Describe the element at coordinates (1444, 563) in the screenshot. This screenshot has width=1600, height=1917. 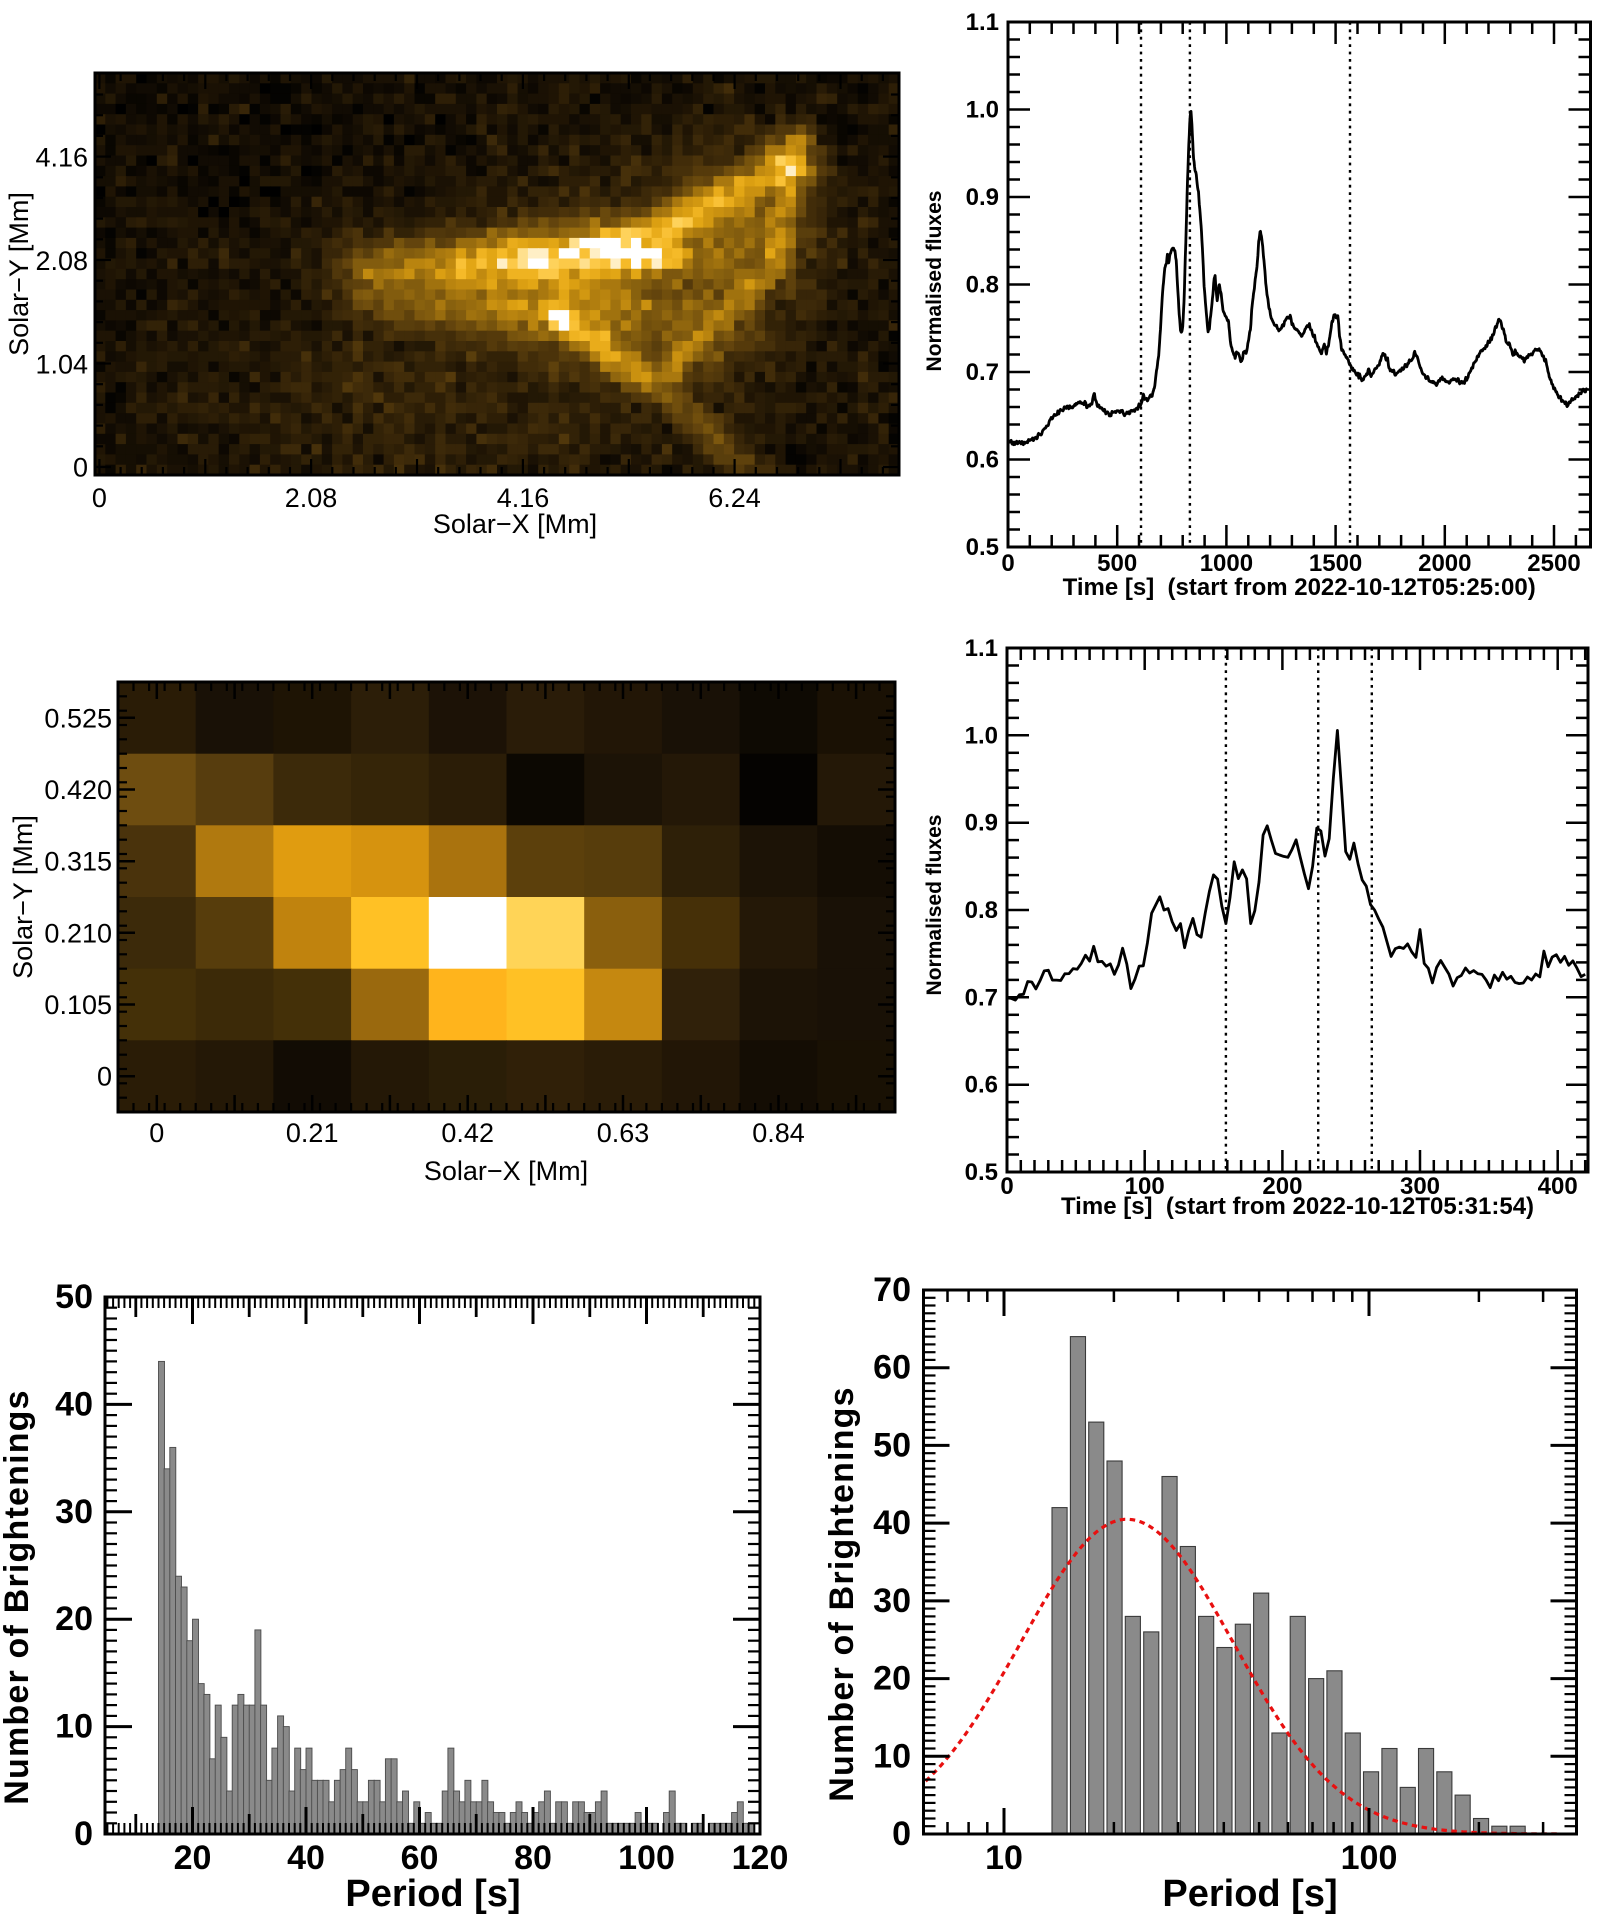
I see `svg-text: 2000` at that location.